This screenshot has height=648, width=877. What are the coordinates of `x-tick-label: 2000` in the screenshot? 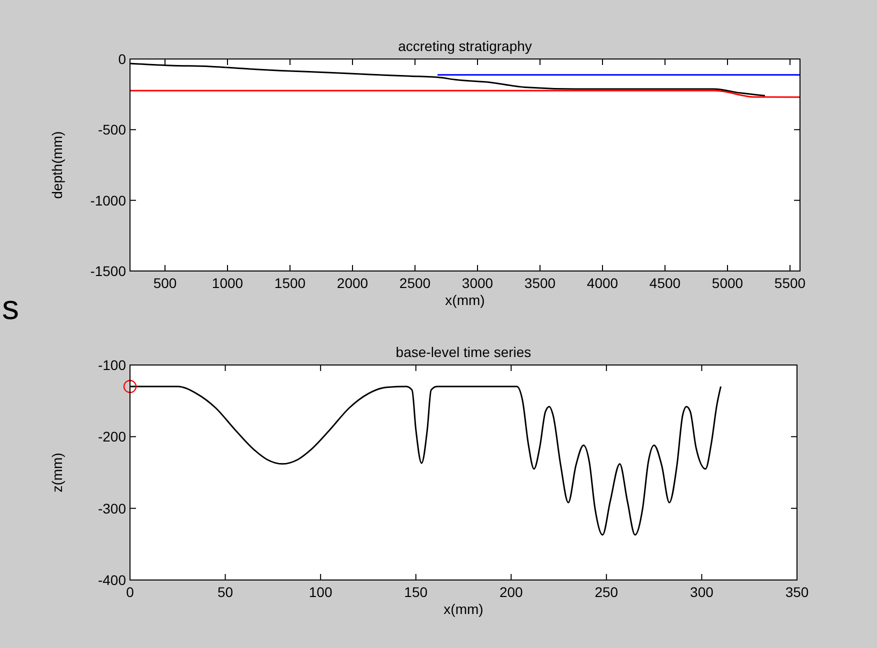 It's located at (352, 283).